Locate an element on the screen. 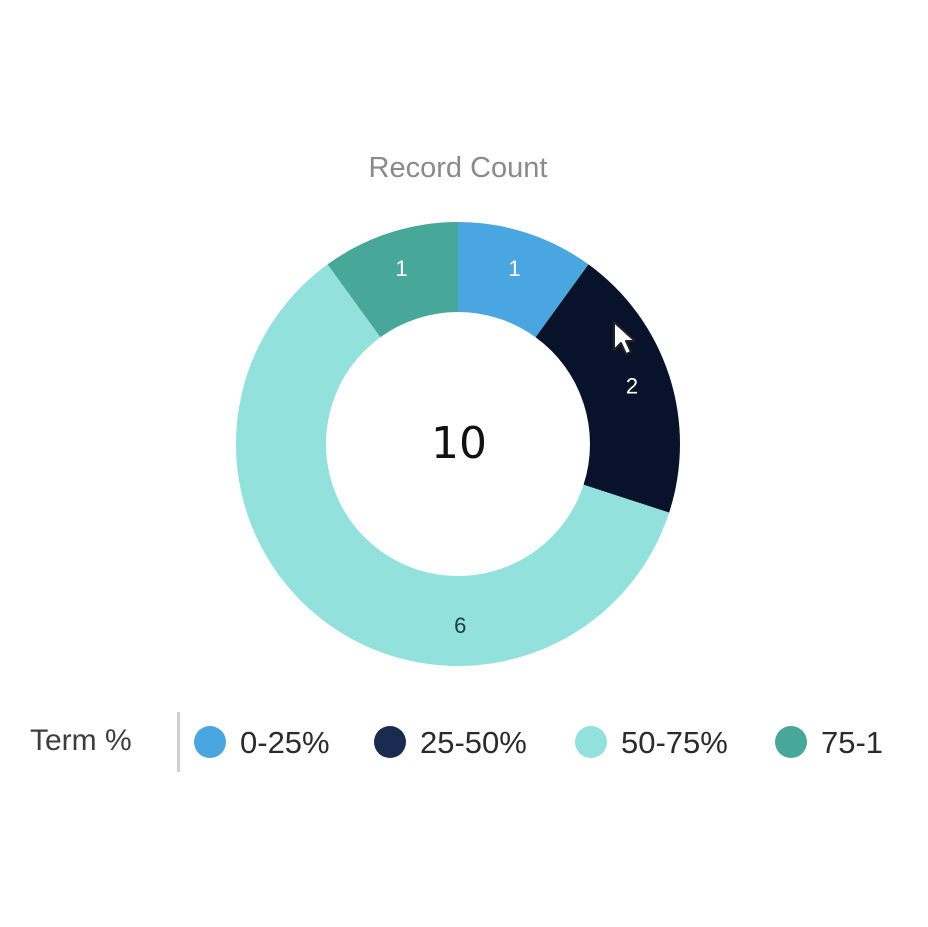 This screenshot has height=927, width=928. legend-label: 75-1 is located at coordinates (852, 742).